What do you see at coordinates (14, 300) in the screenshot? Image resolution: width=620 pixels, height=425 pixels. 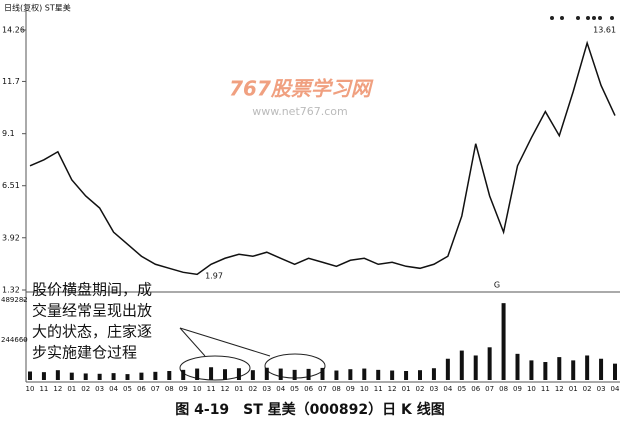 I see `y-tick-label: 489282` at bounding box center [14, 300].